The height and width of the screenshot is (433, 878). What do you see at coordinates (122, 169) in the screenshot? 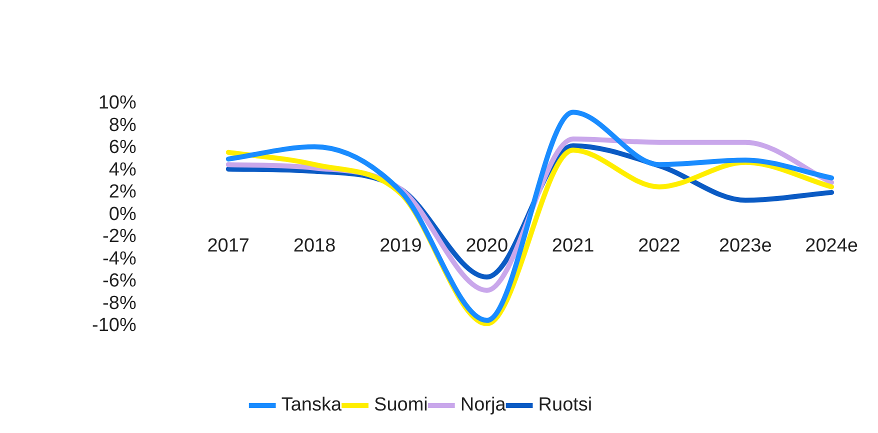
I see `y-tick-label: 4%` at bounding box center [122, 169].